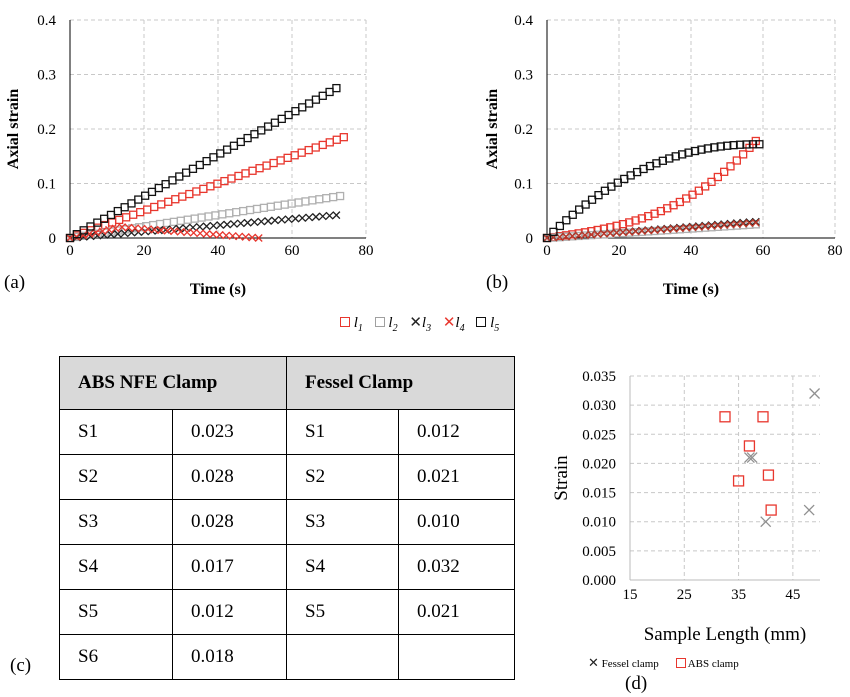 The image size is (850, 697). I want to click on legend-l2-sub: 2, so click(395, 328).